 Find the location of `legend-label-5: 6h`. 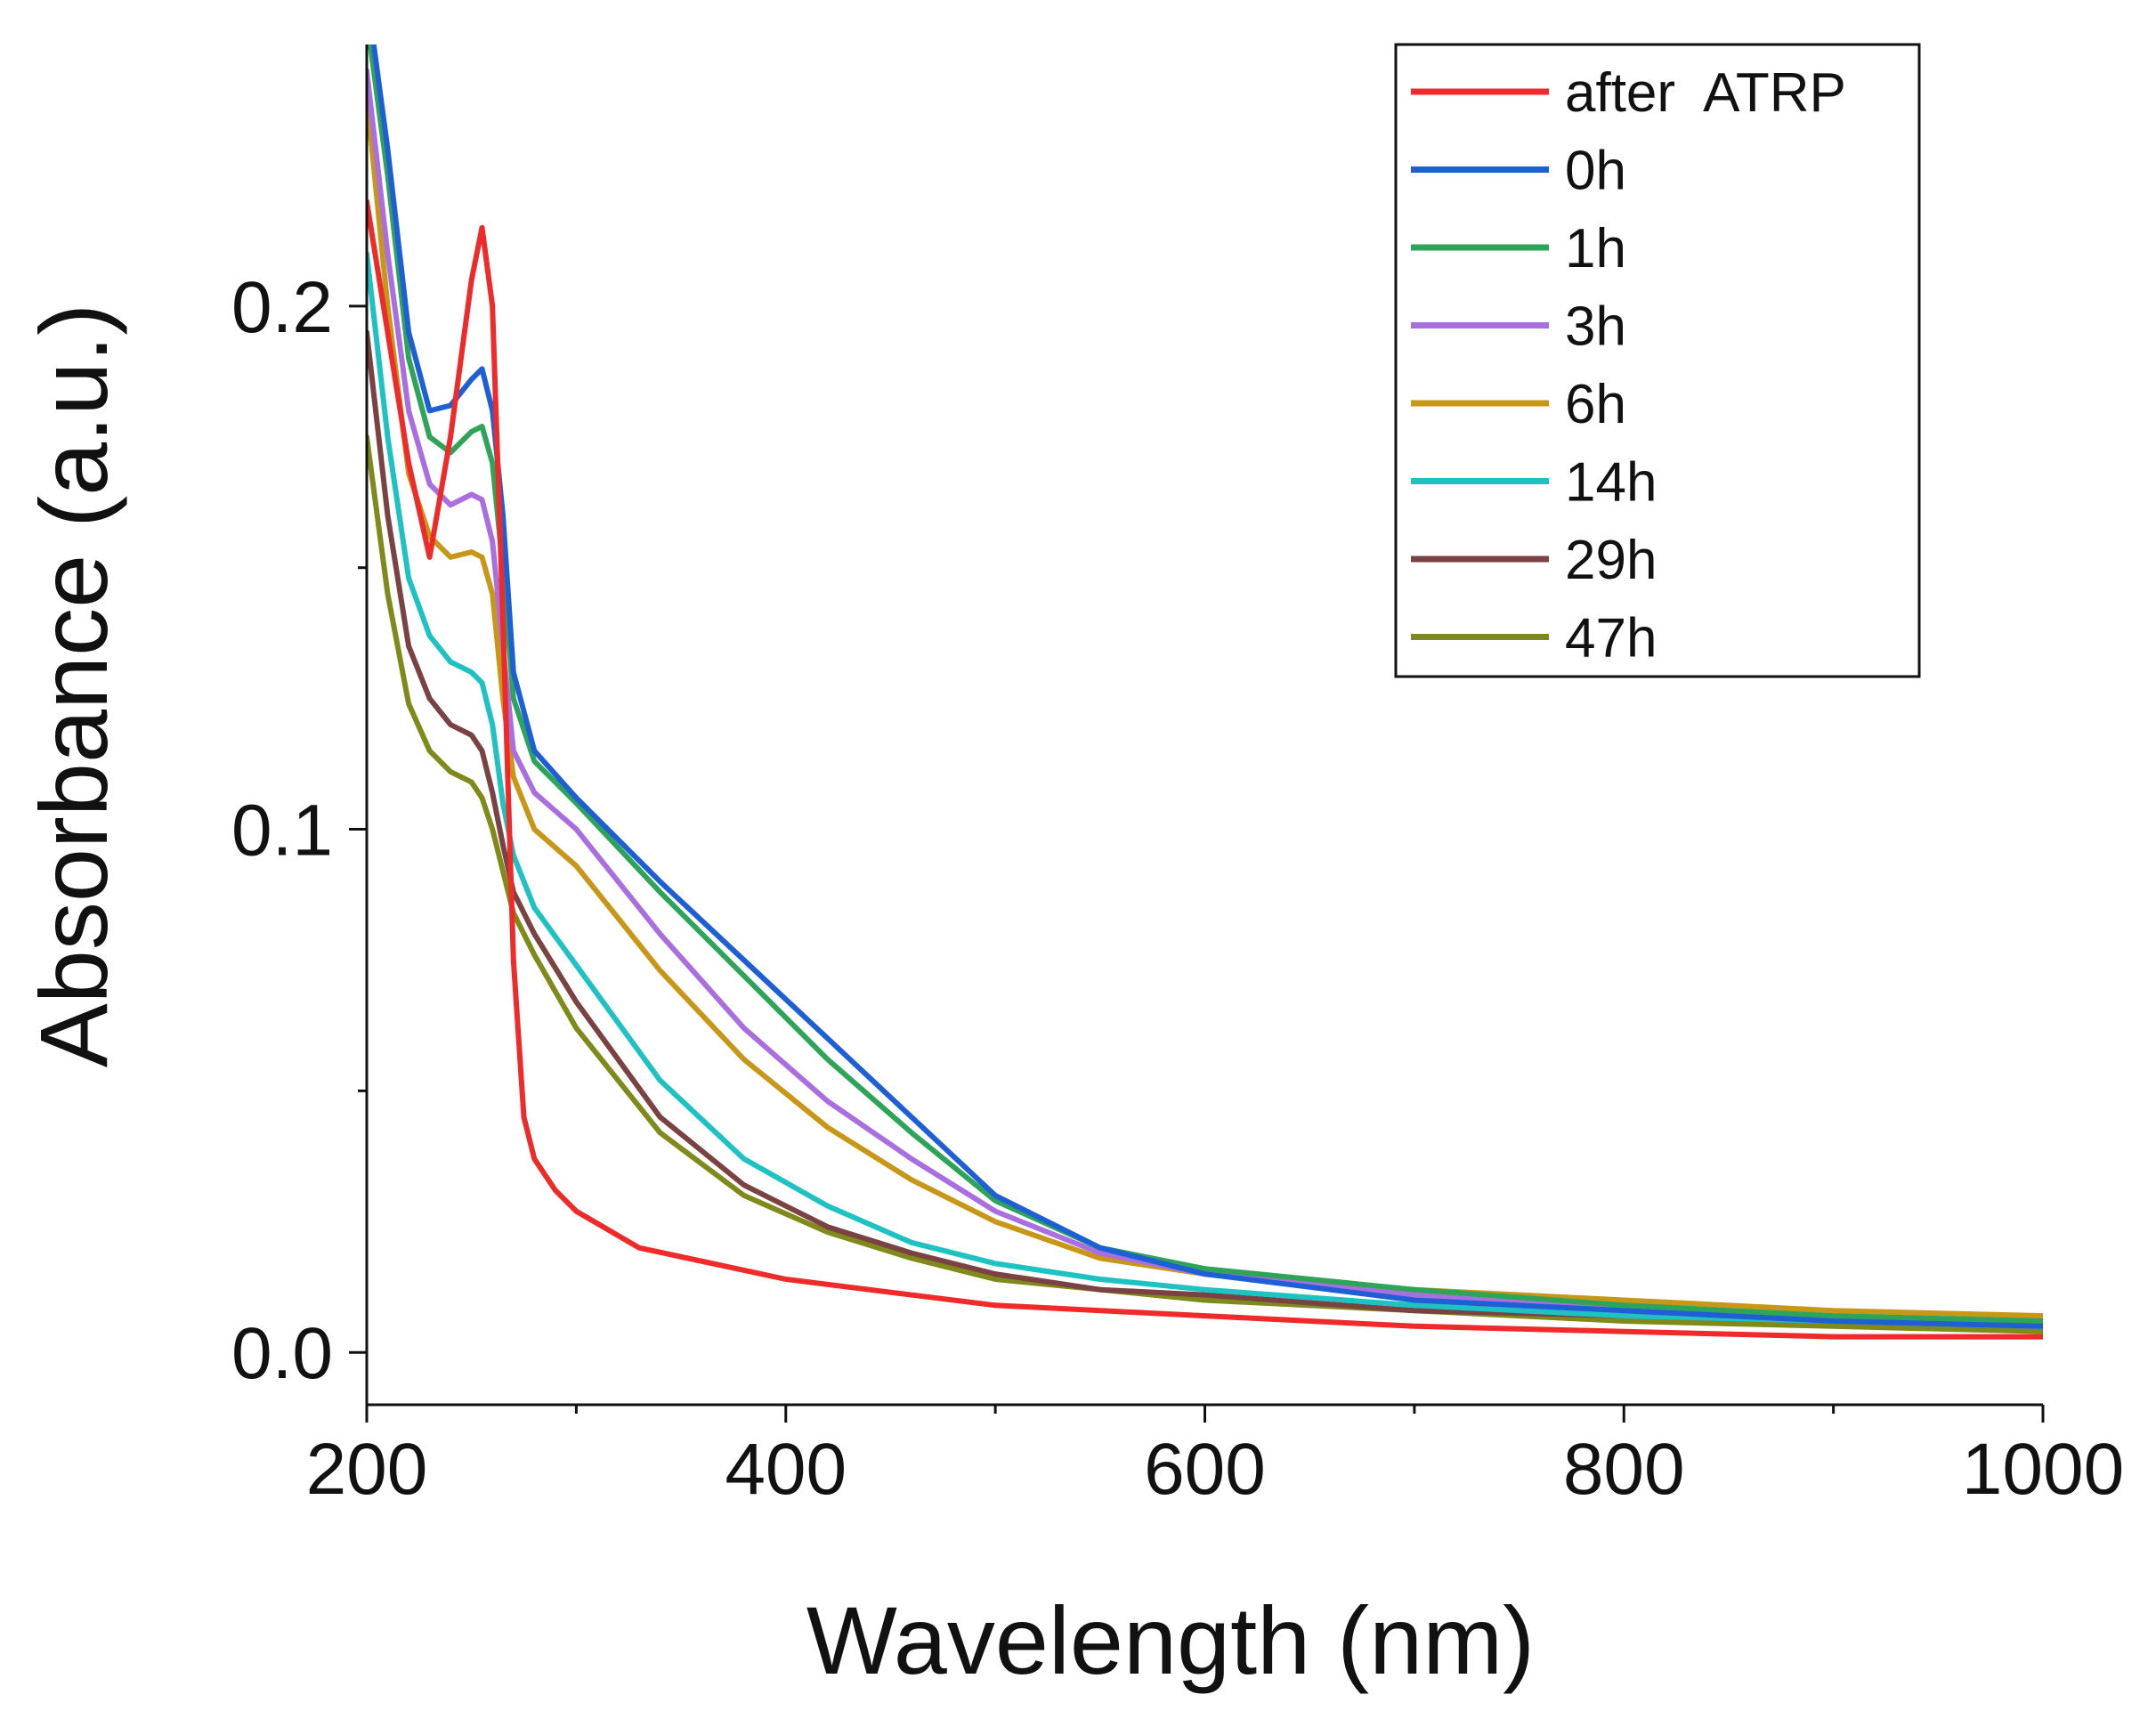

legend-label-5: 6h is located at coordinates (1595, 404).